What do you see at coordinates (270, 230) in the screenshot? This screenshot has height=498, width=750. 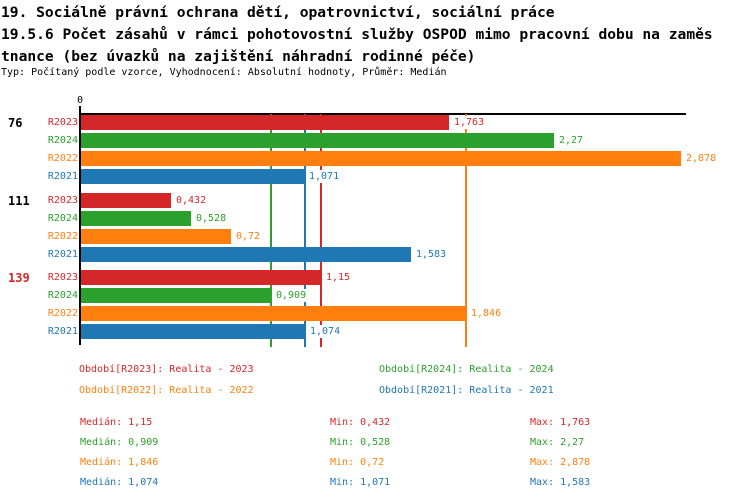 I see `median-line-R2024` at bounding box center [270, 230].